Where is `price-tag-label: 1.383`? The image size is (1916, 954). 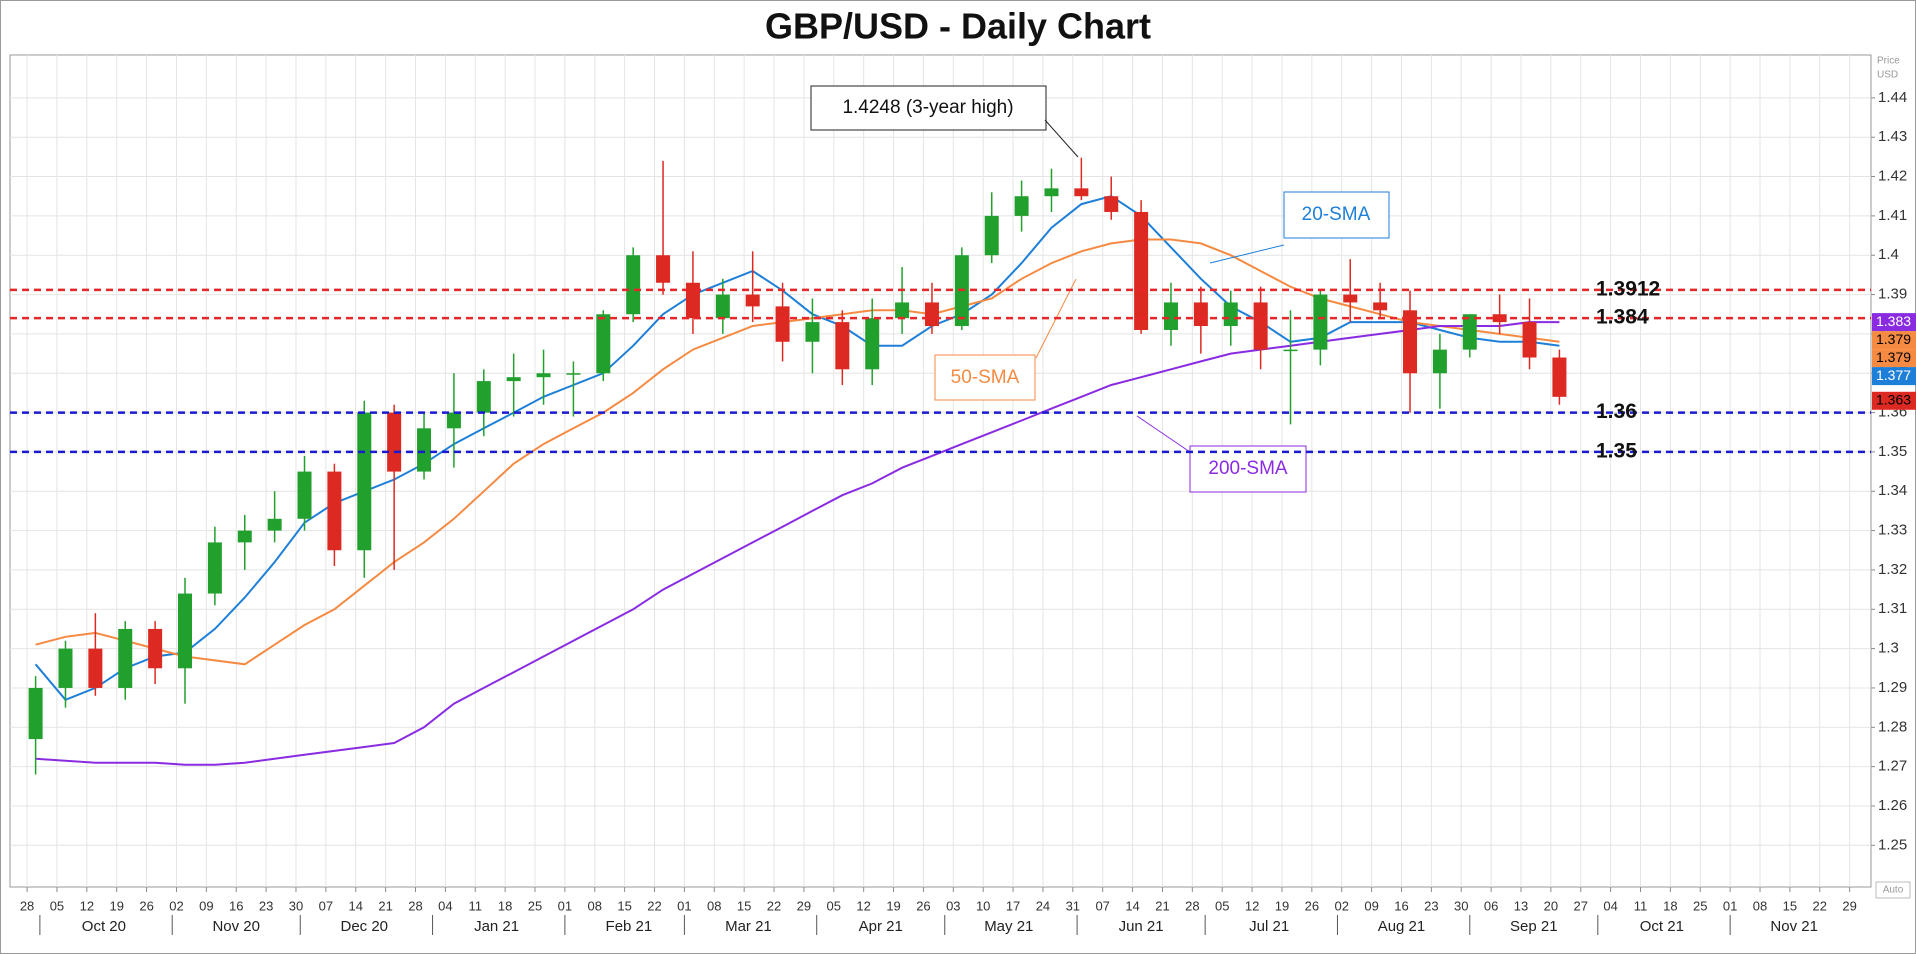
price-tag-label: 1.383 is located at coordinates (1893, 321).